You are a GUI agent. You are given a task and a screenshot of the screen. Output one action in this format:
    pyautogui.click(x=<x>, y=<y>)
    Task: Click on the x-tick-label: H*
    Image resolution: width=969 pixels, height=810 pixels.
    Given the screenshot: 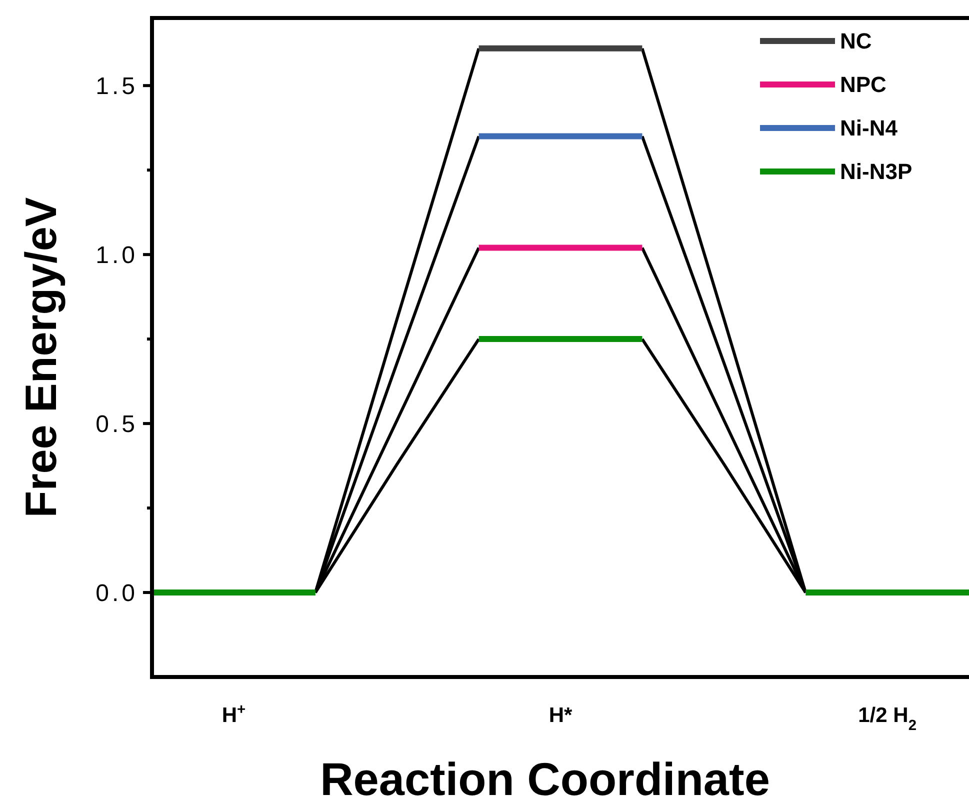 What is the action you would take?
    pyautogui.click(x=560, y=715)
    